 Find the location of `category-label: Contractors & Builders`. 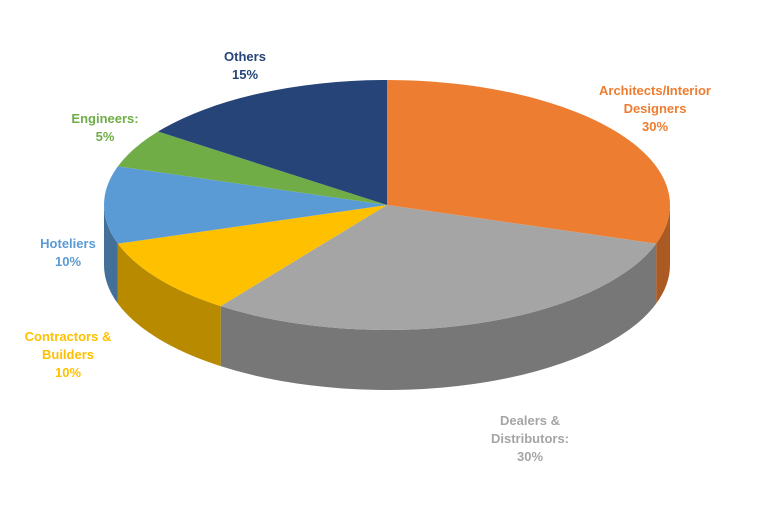

category-label: Contractors & Builders is located at coordinates (68, 345).